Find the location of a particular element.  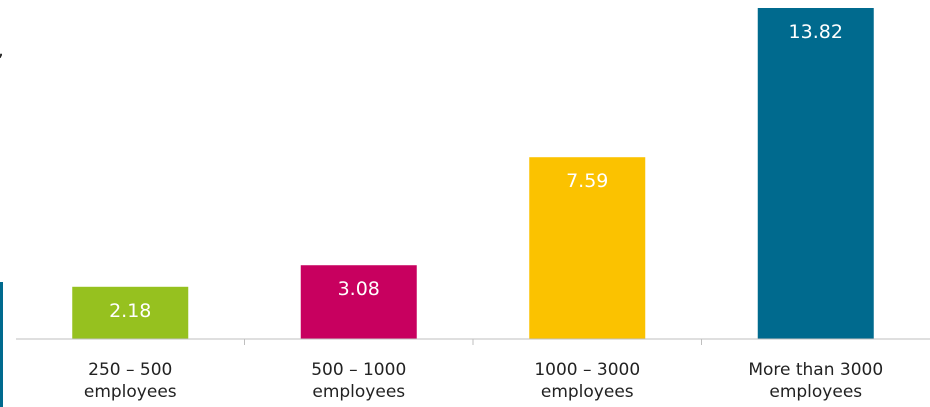

bar-value-label: 13.82 is located at coordinates (816, 32).